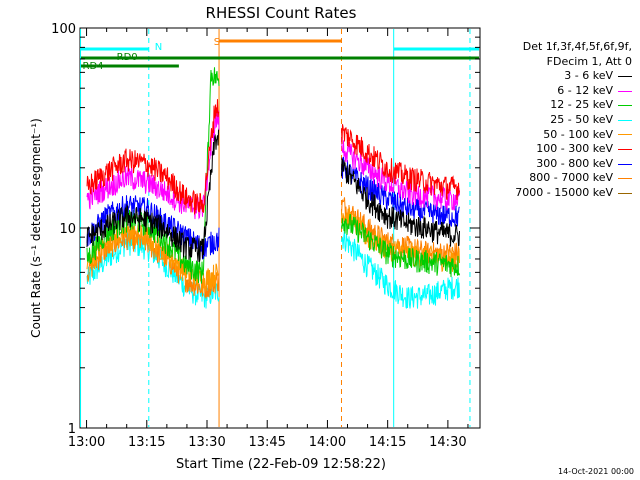  I want to click on legend-label: 7000 - 15000 keV, so click(564, 192).